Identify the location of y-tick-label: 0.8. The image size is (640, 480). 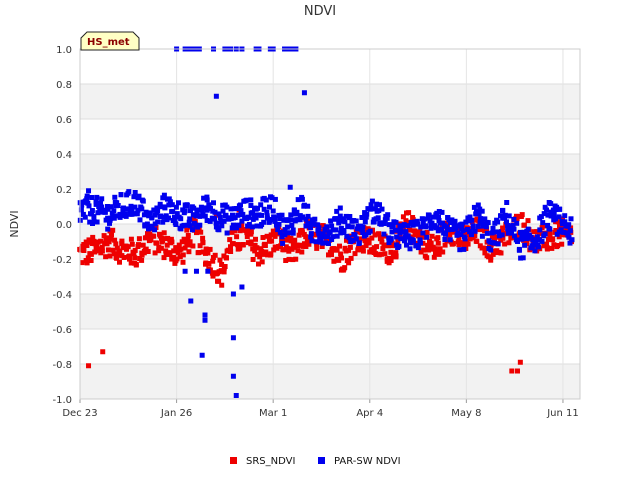
(64, 85).